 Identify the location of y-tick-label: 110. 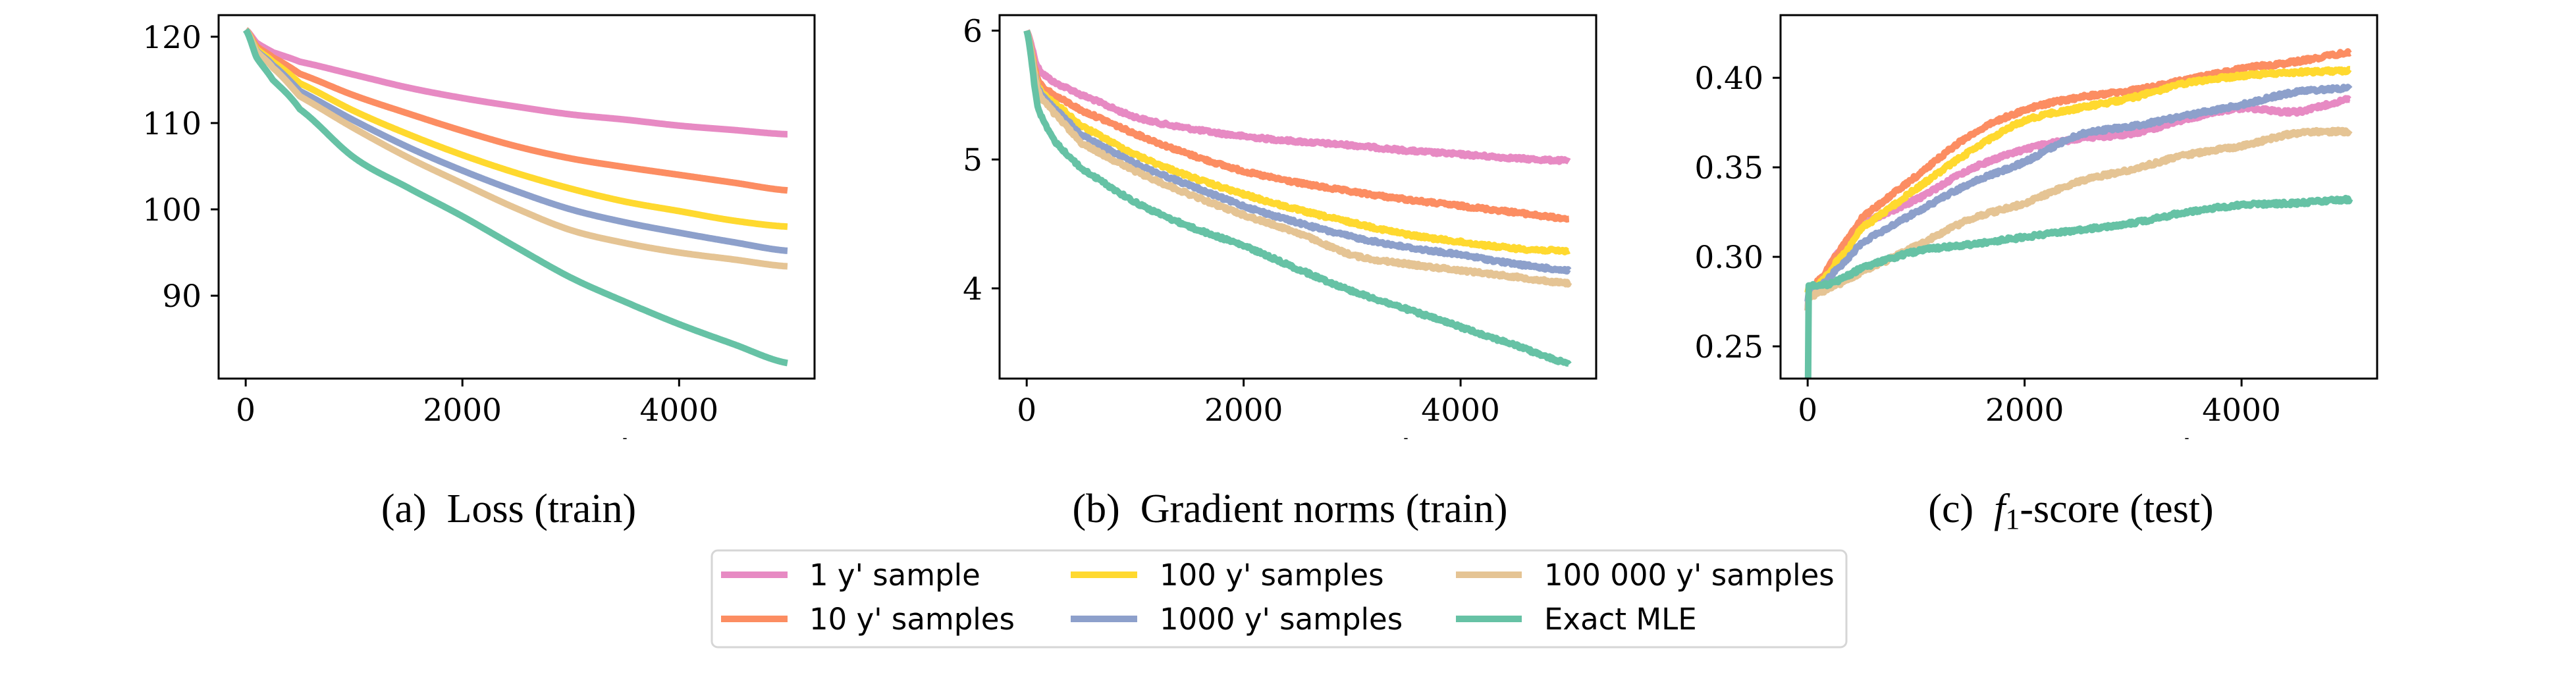
(171, 124).